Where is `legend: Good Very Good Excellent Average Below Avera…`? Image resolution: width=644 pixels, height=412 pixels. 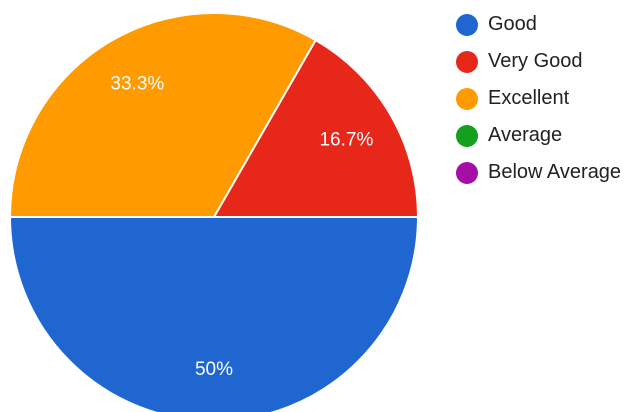 legend: Good Very Good Excellent Average Below Avera… is located at coordinates (538, 98).